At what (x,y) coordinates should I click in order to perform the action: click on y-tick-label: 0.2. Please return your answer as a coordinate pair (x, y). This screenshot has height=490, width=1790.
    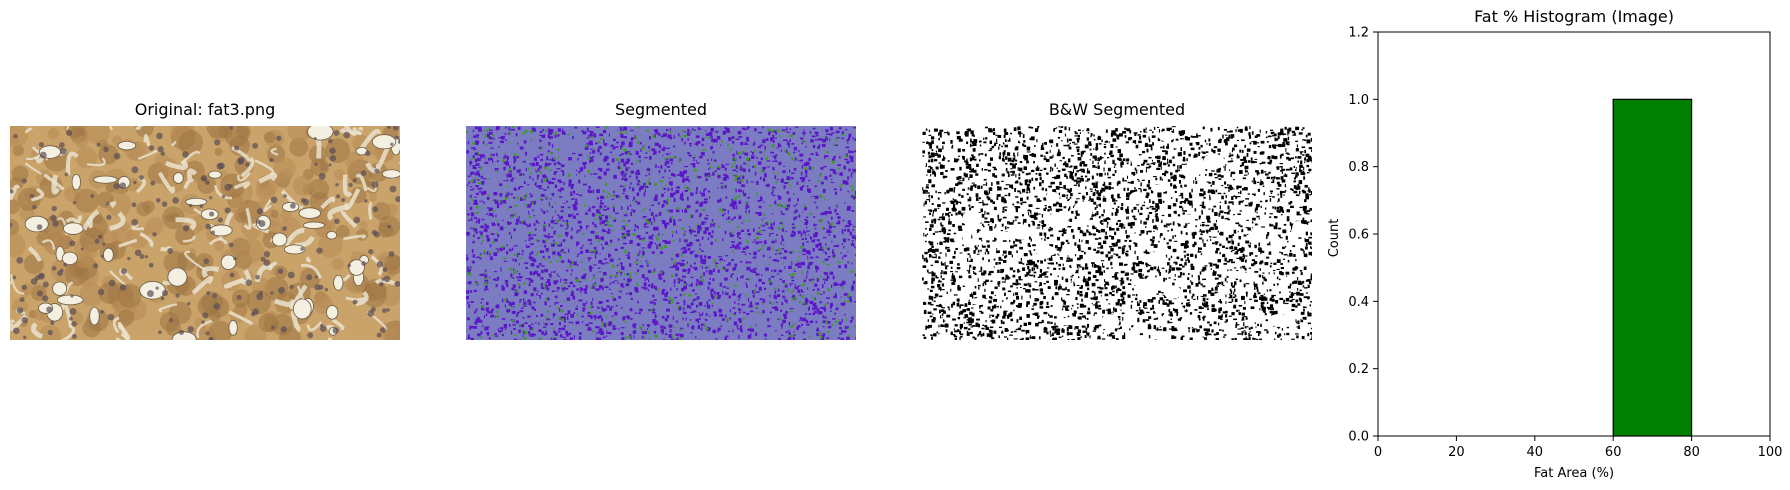
    Looking at the image, I should click on (1358, 369).